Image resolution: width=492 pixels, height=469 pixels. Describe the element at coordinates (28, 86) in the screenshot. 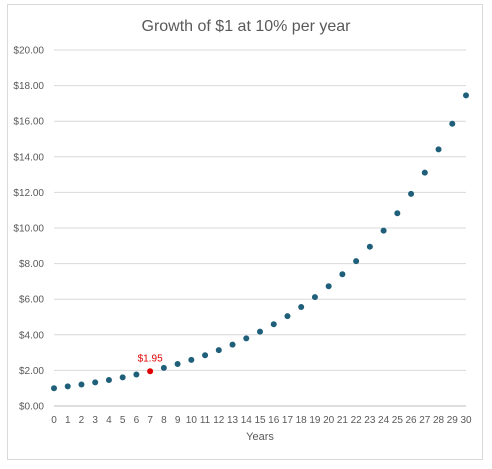

I see `y-tick-label: $18.00` at that location.